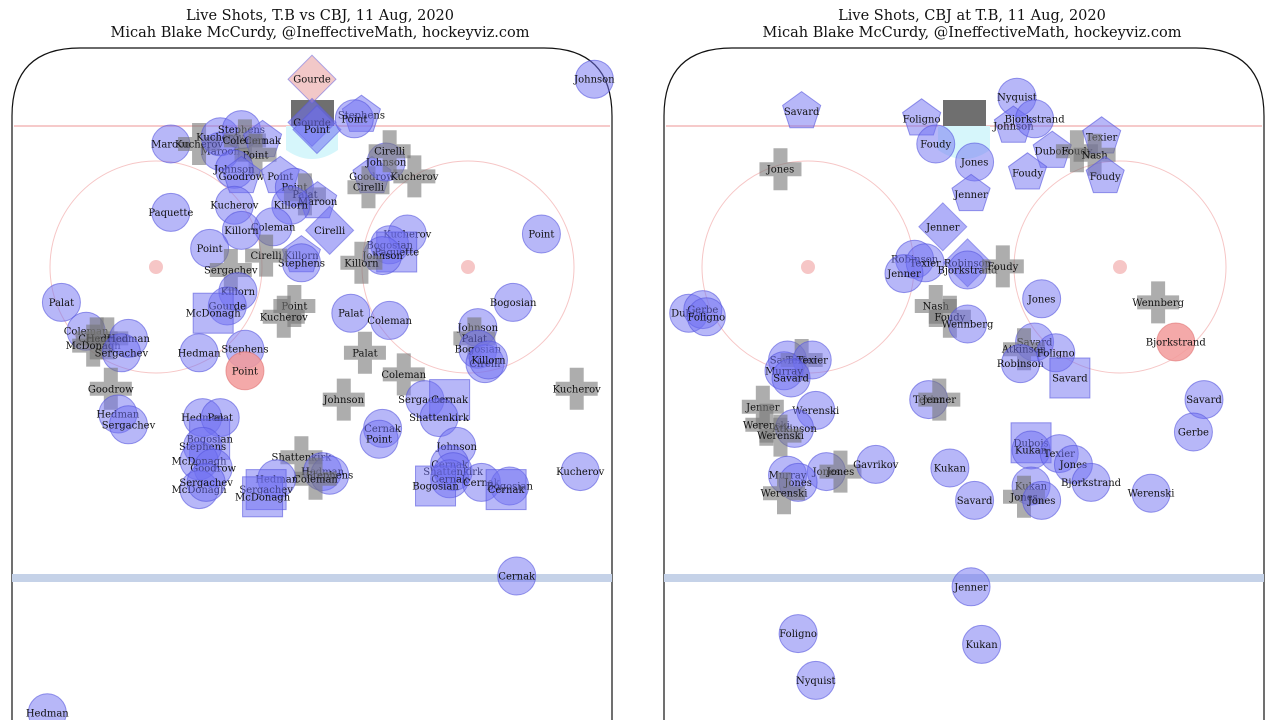  I want to click on shot-label: Foudy, so click(1027, 173).